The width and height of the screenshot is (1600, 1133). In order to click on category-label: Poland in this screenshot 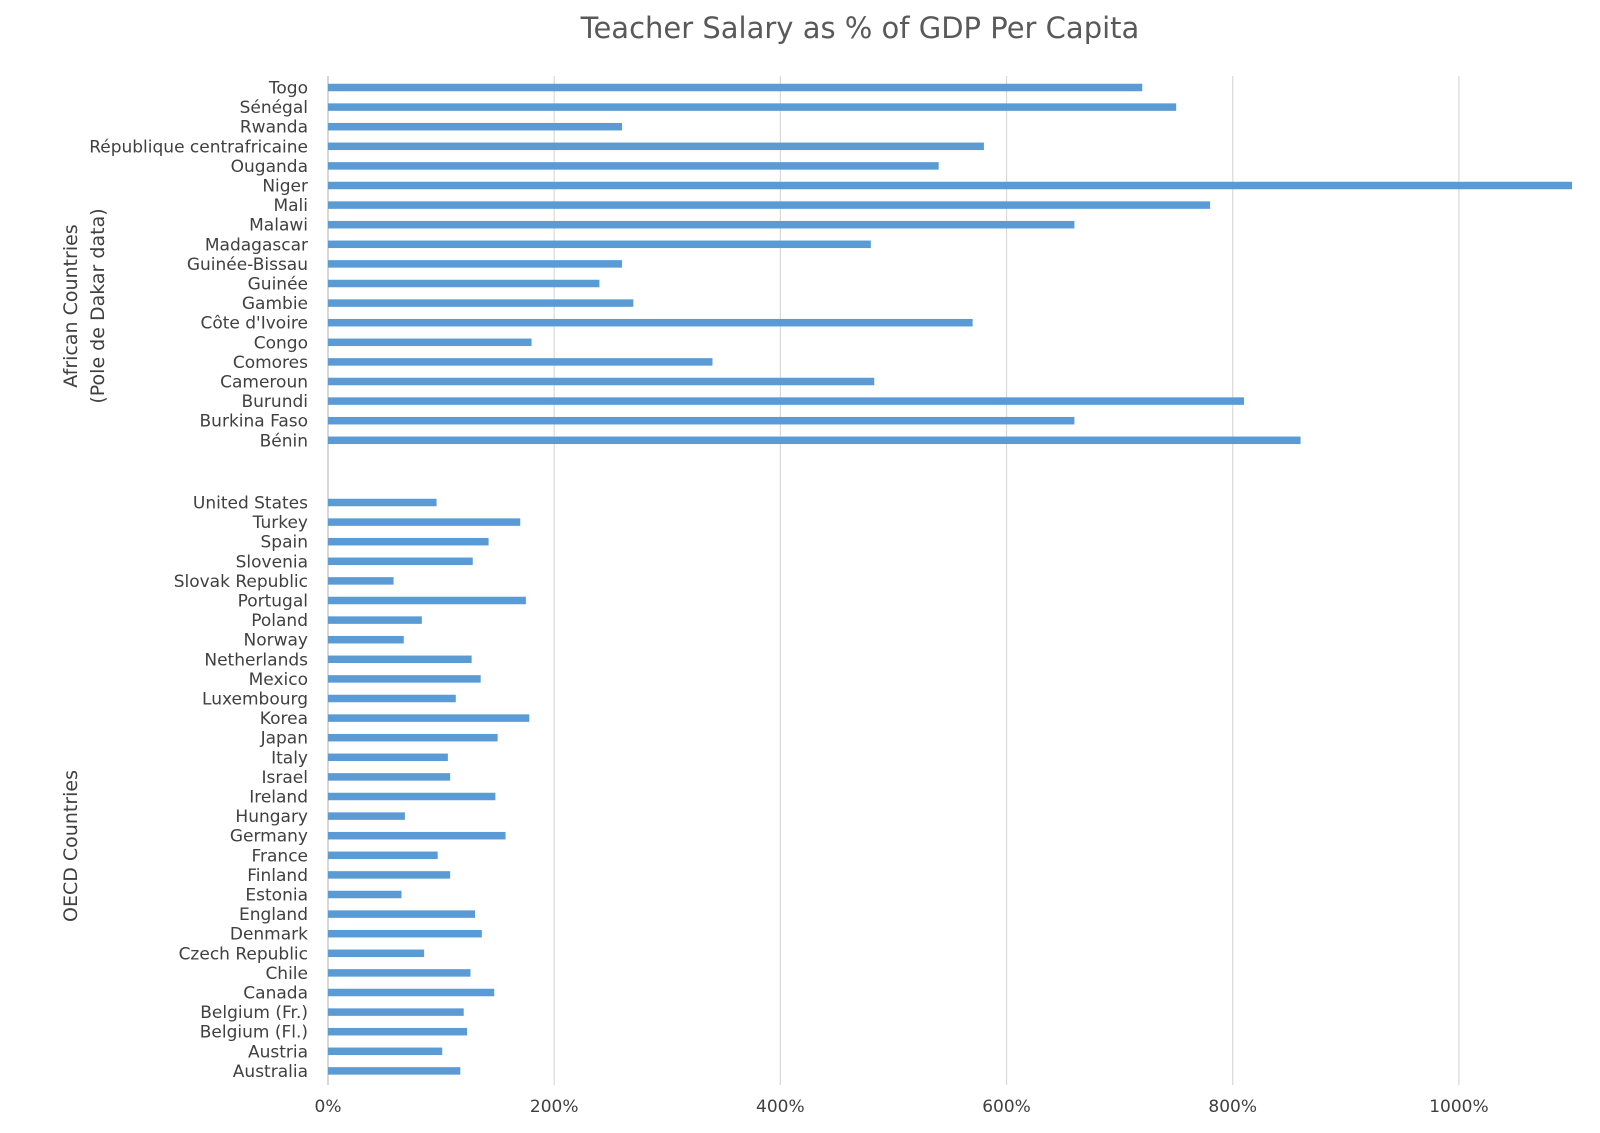, I will do `click(279, 621)`.